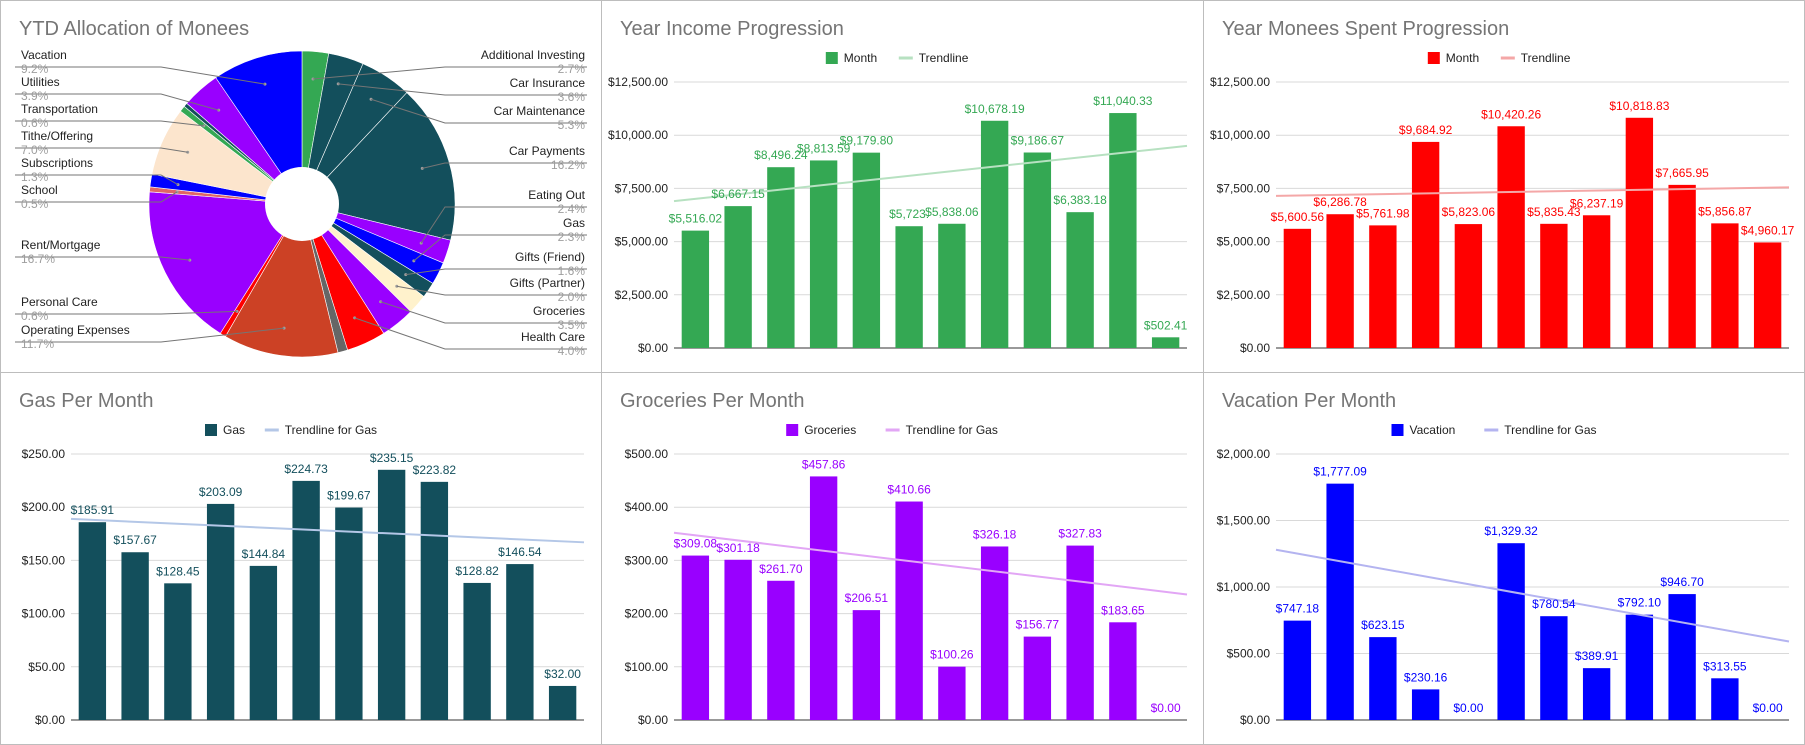  What do you see at coordinates (647, 507) in the screenshot?
I see `y-tick-label: $400.00` at bounding box center [647, 507].